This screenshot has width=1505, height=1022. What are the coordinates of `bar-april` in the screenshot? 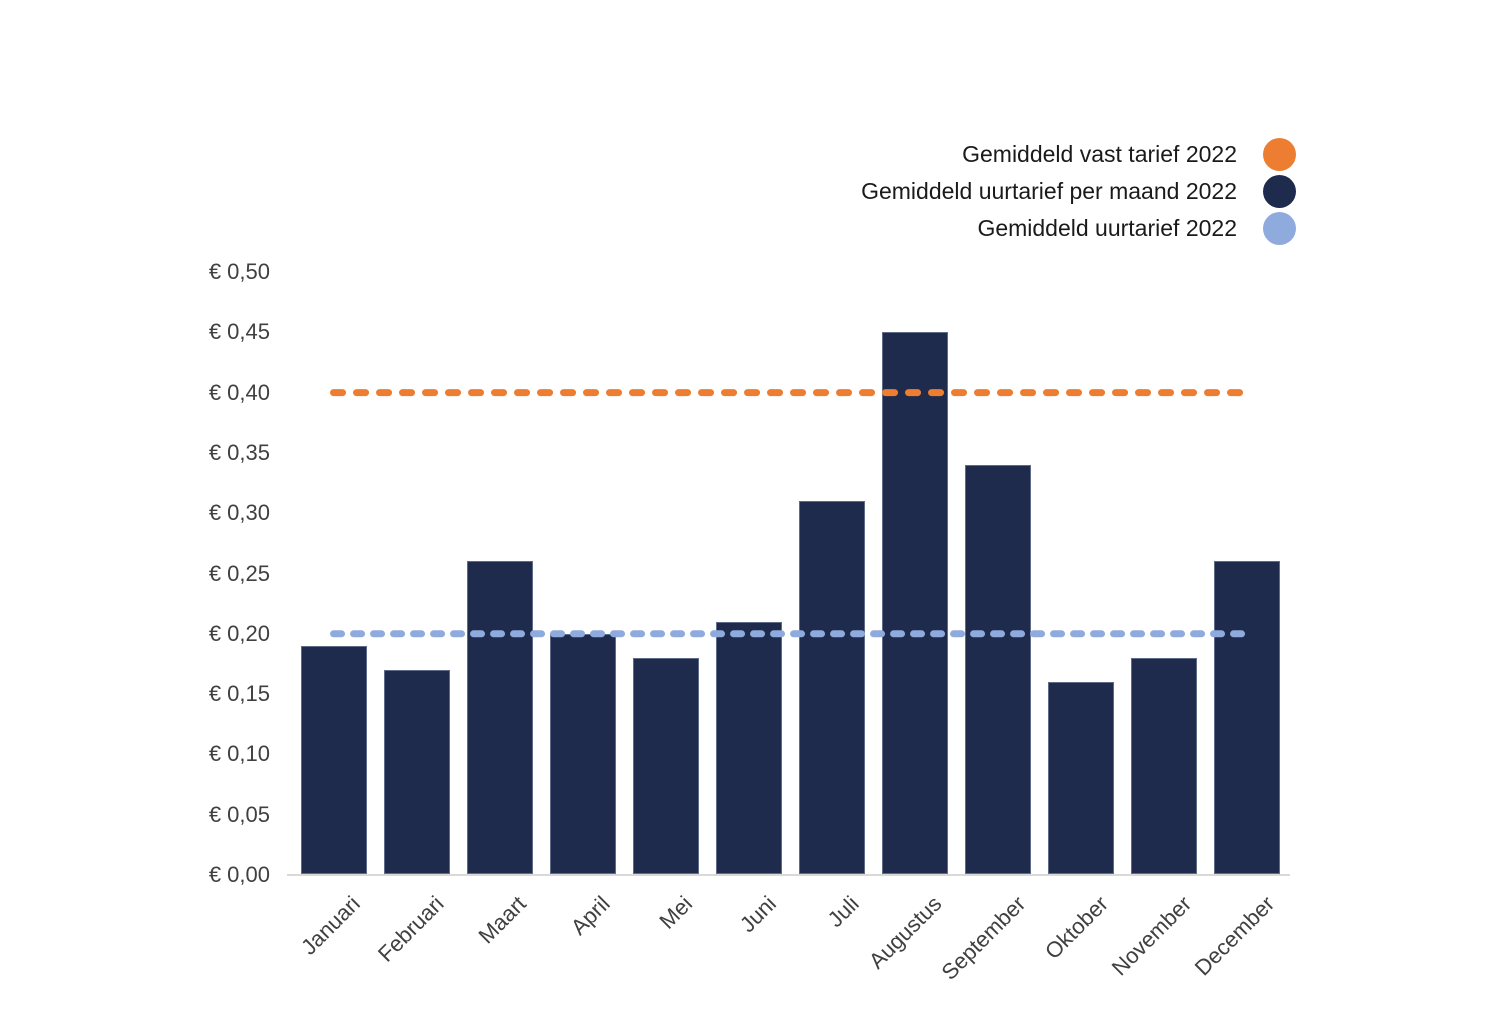 It's located at (582, 753).